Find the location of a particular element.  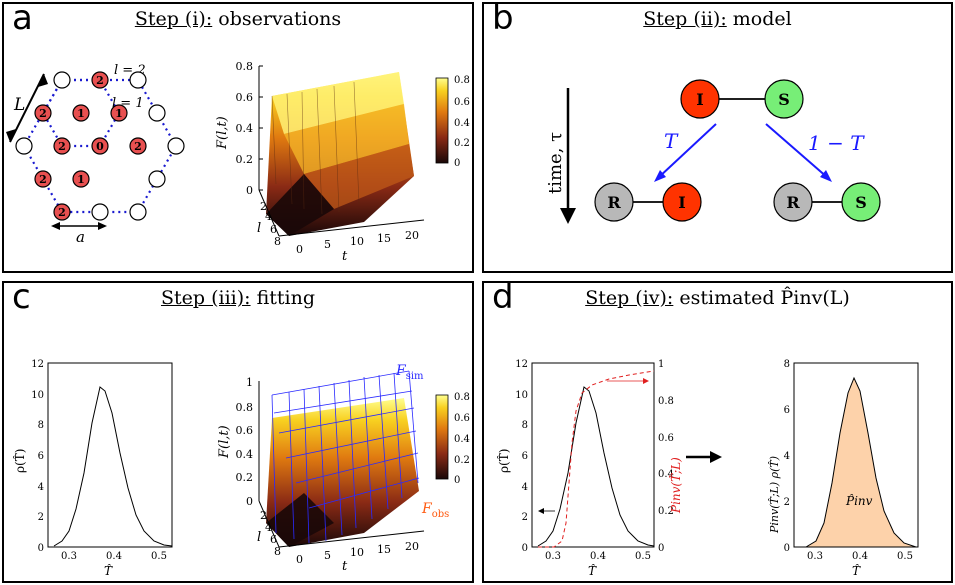

area-label: P̂inv is located at coordinates (859, 500).